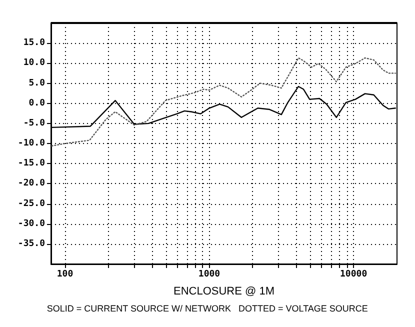 The width and height of the screenshot is (415, 327). Describe the element at coordinates (34, 63) in the screenshot. I see `y-tick-label: 10.0` at that location.